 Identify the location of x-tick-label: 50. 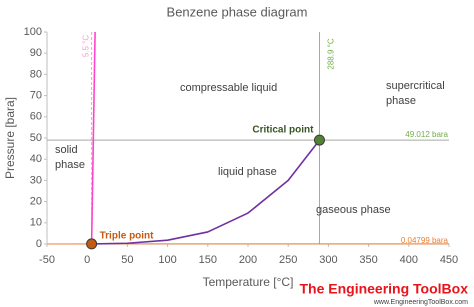
(127, 260).